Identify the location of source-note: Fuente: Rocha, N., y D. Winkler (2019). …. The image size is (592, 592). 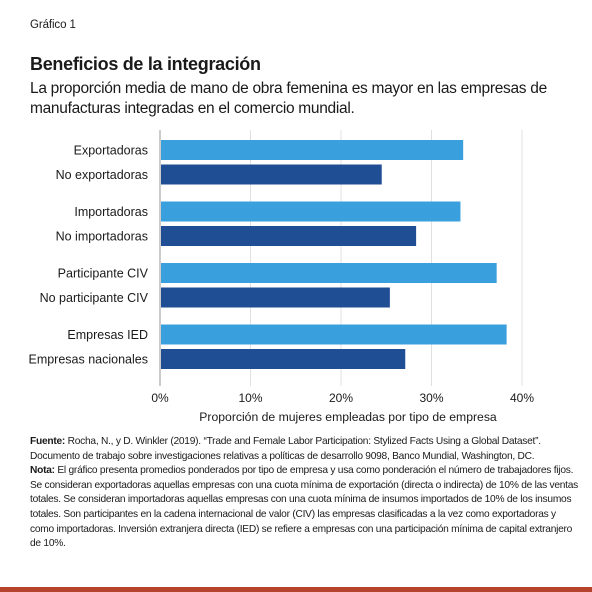
(304, 449).